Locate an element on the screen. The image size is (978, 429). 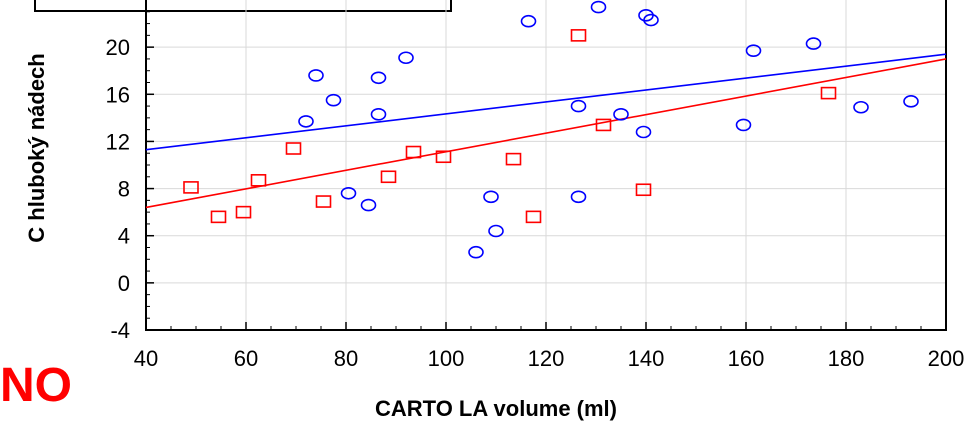
y-tick-label: 8 is located at coordinates (124, 189).